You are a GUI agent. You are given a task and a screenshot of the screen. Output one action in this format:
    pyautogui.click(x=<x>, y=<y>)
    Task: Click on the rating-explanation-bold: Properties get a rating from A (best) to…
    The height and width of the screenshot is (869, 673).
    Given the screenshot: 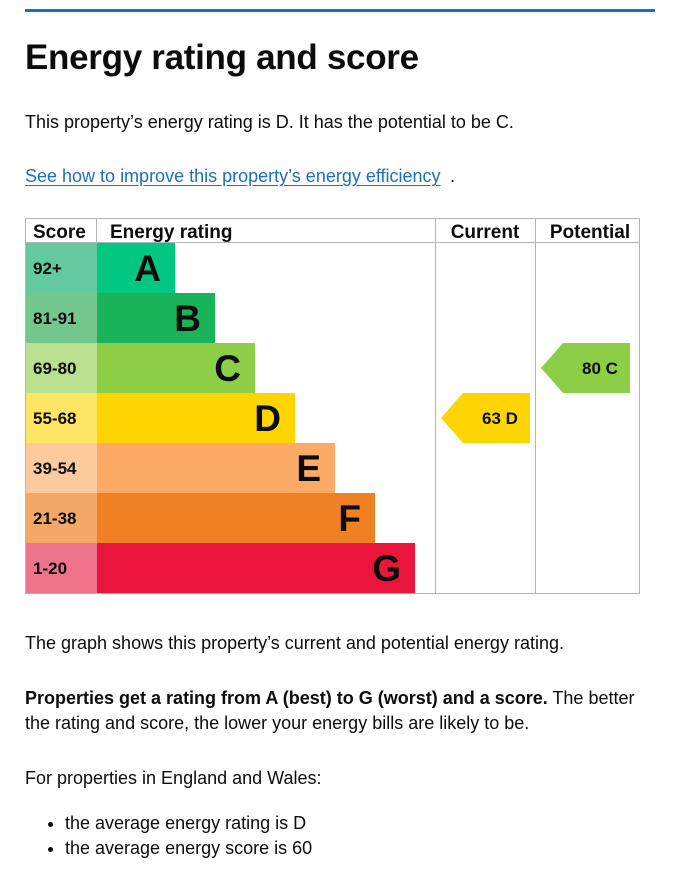 What is the action you would take?
    pyautogui.click(x=286, y=698)
    